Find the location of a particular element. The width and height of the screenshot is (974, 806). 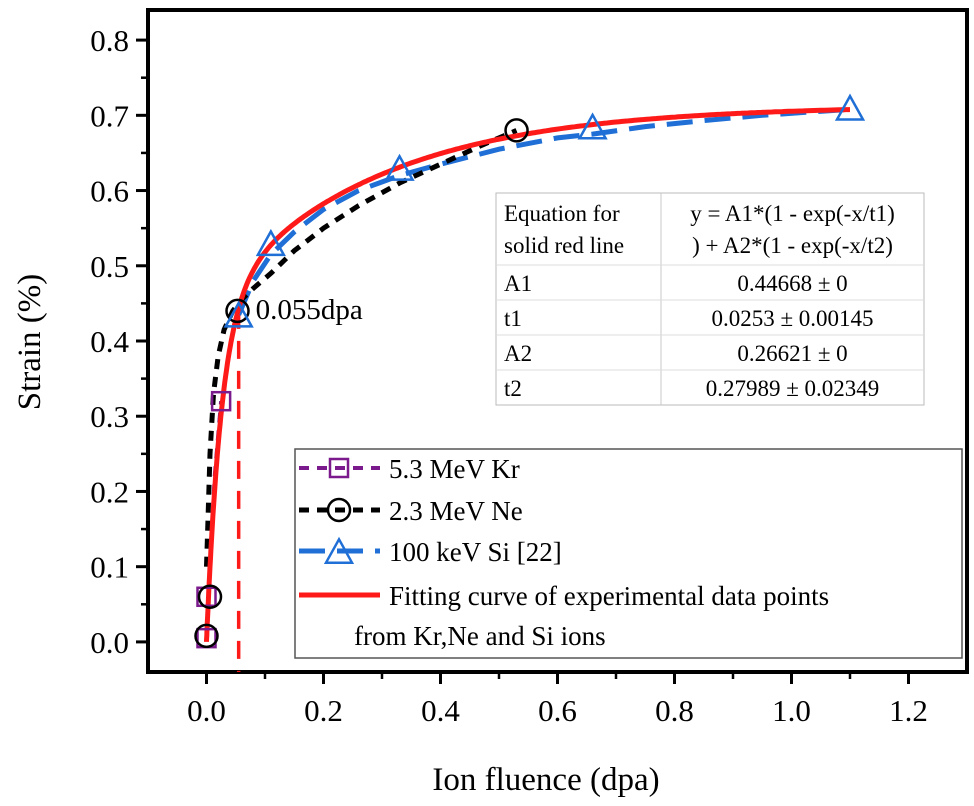

table-value: 0.0253 ± 0.00145 is located at coordinates (792, 318).